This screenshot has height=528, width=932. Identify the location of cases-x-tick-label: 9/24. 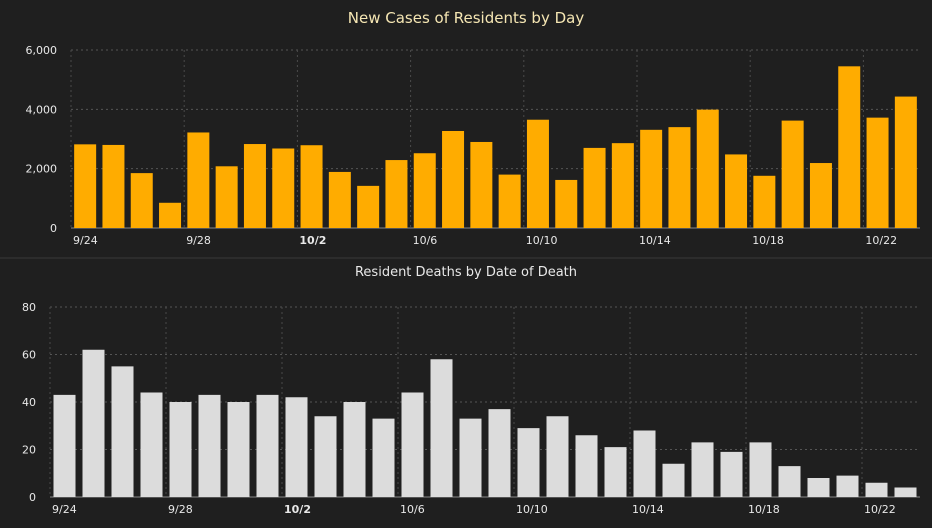
(85, 240).